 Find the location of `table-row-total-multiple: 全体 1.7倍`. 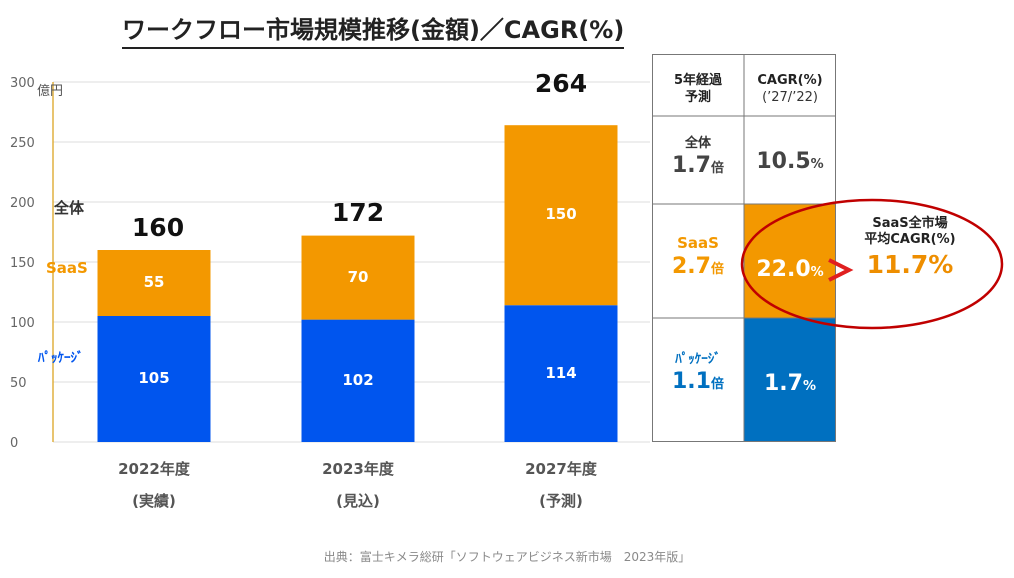

table-row-total-multiple: 全体 1.7倍 is located at coordinates (698, 155).